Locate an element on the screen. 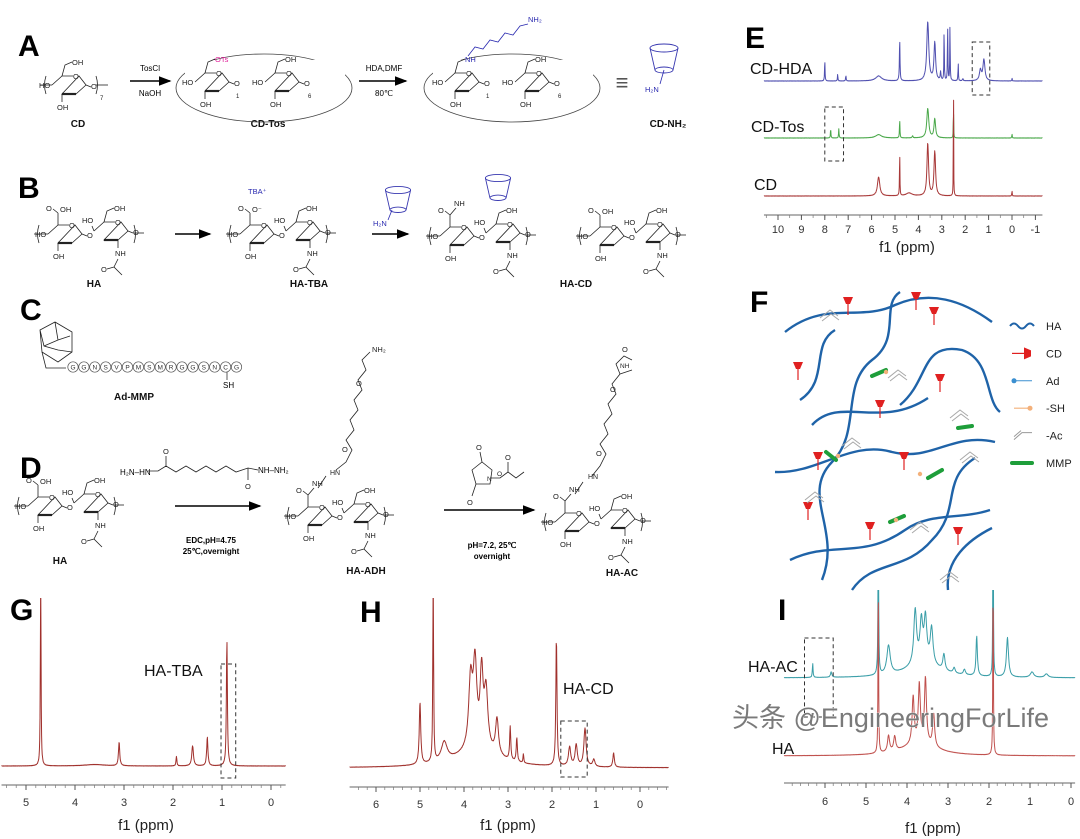  legend-item: Ad is located at coordinates (1035, 382).